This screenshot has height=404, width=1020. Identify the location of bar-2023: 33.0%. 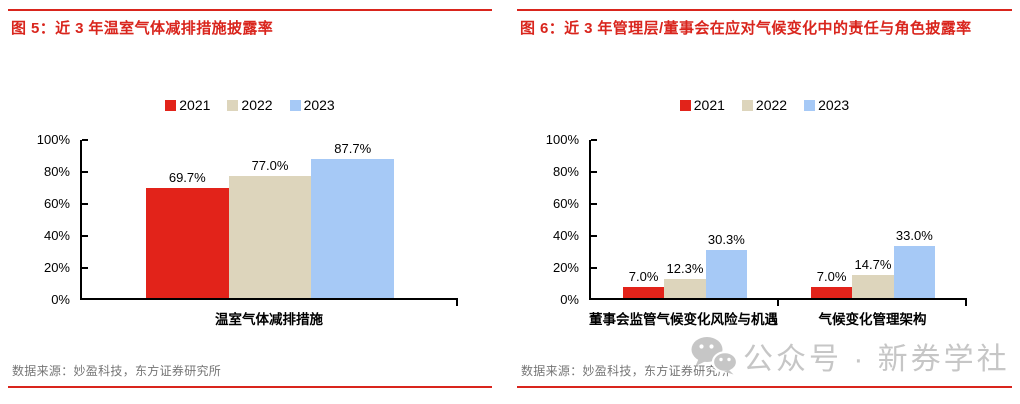
(914, 219).